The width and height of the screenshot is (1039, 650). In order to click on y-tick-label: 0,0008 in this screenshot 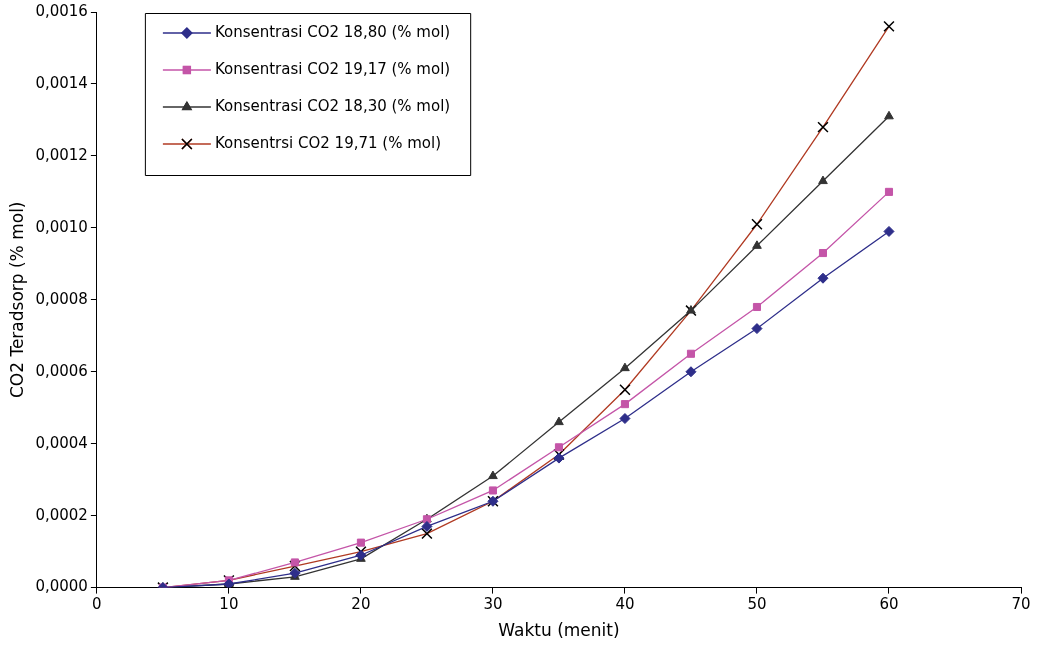, I will do `click(61, 298)`.